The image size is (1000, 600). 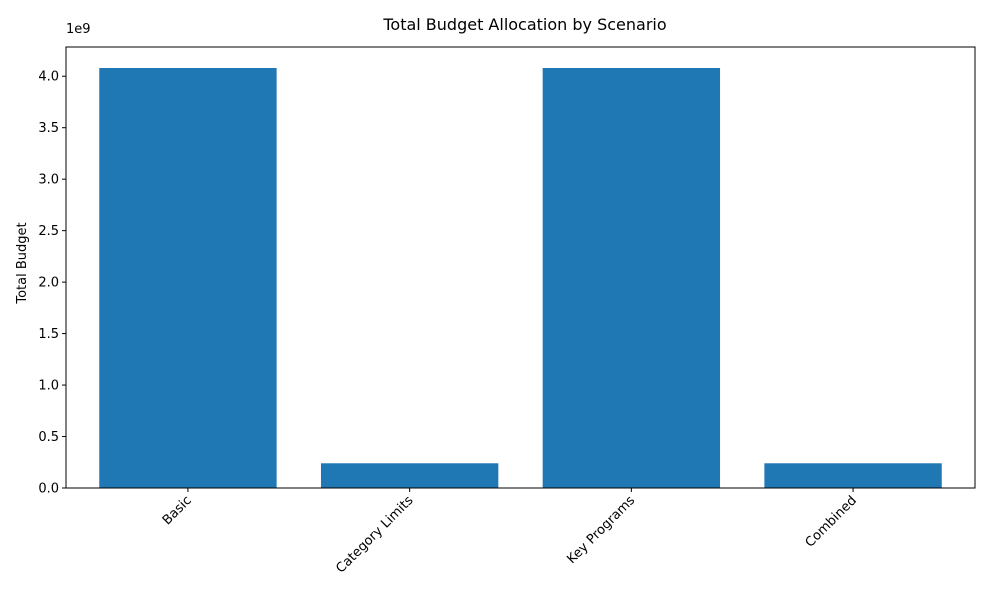 I want to click on y-axis-label: Total Budget, so click(x=22, y=263).